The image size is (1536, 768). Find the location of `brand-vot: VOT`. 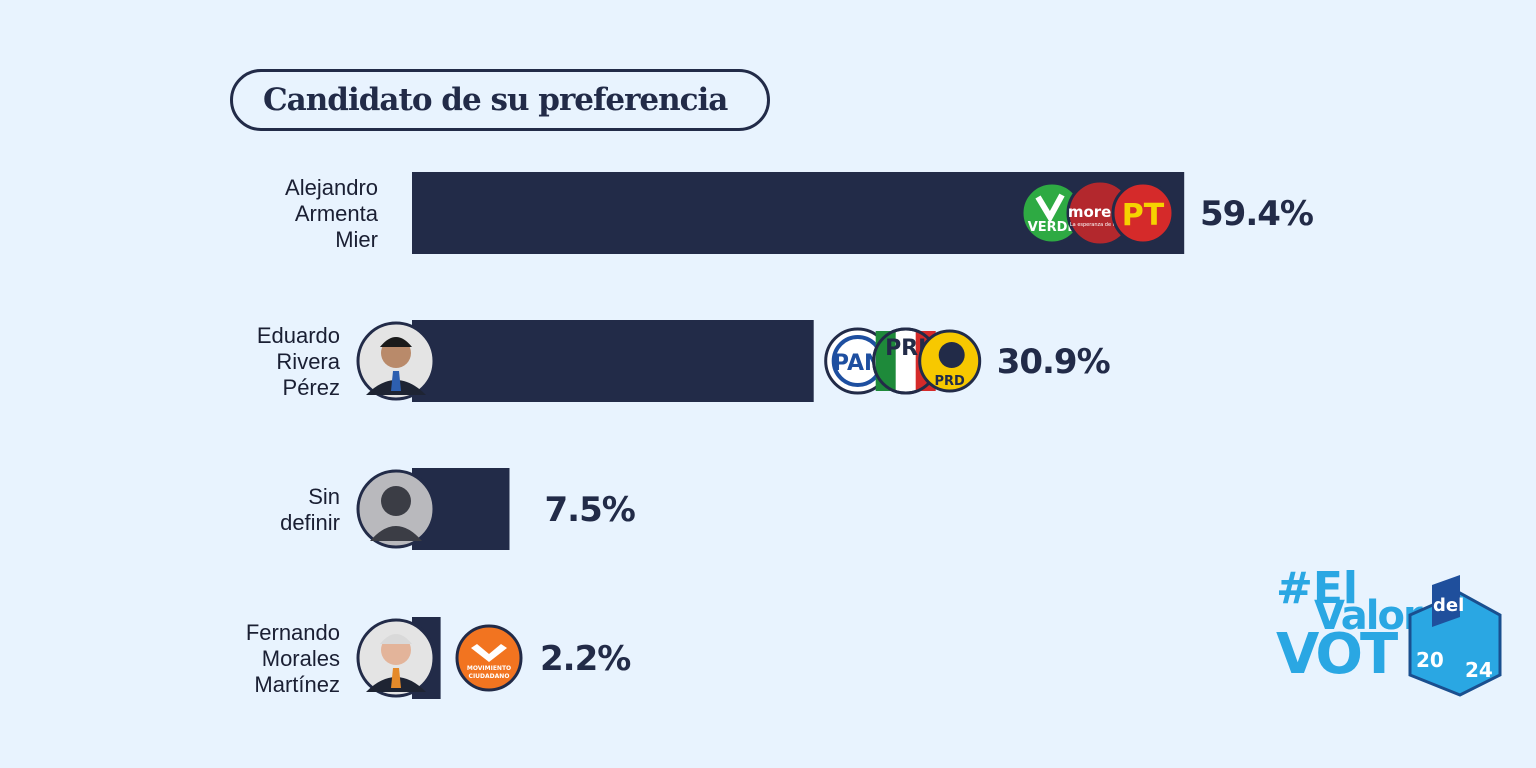

brand-vot: VOT is located at coordinates (1337, 654).